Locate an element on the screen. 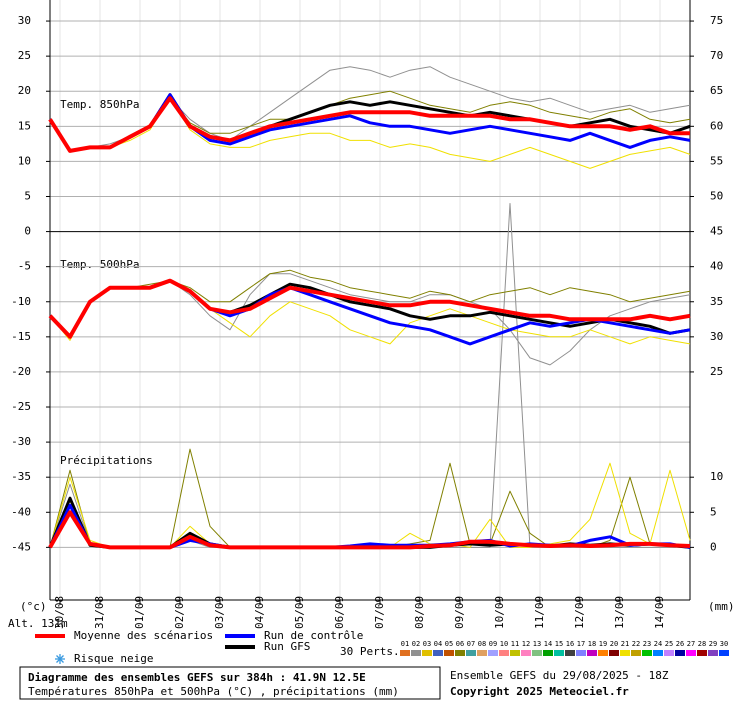 Image resolution: width=740 pixels, height=704 pixels. info-box is located at coordinates (230, 683).